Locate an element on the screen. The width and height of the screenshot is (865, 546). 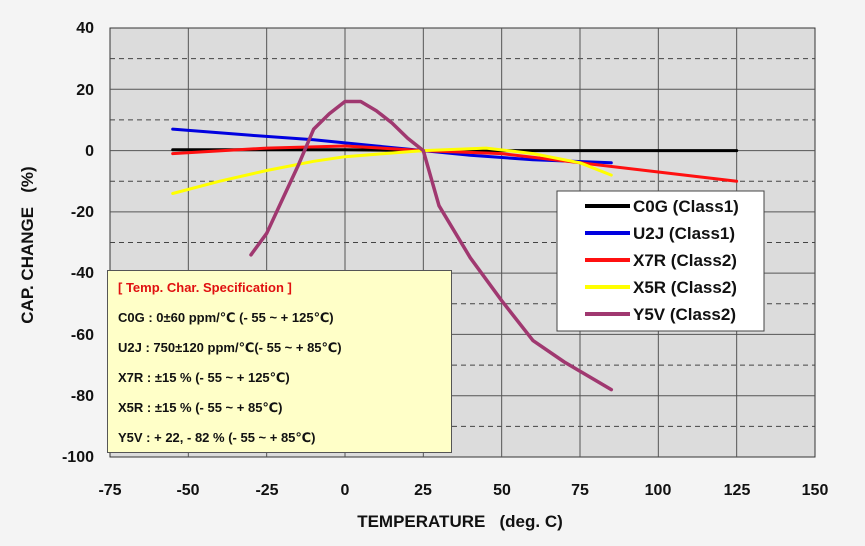
x-tick-label: 50 is located at coordinates (502, 490).